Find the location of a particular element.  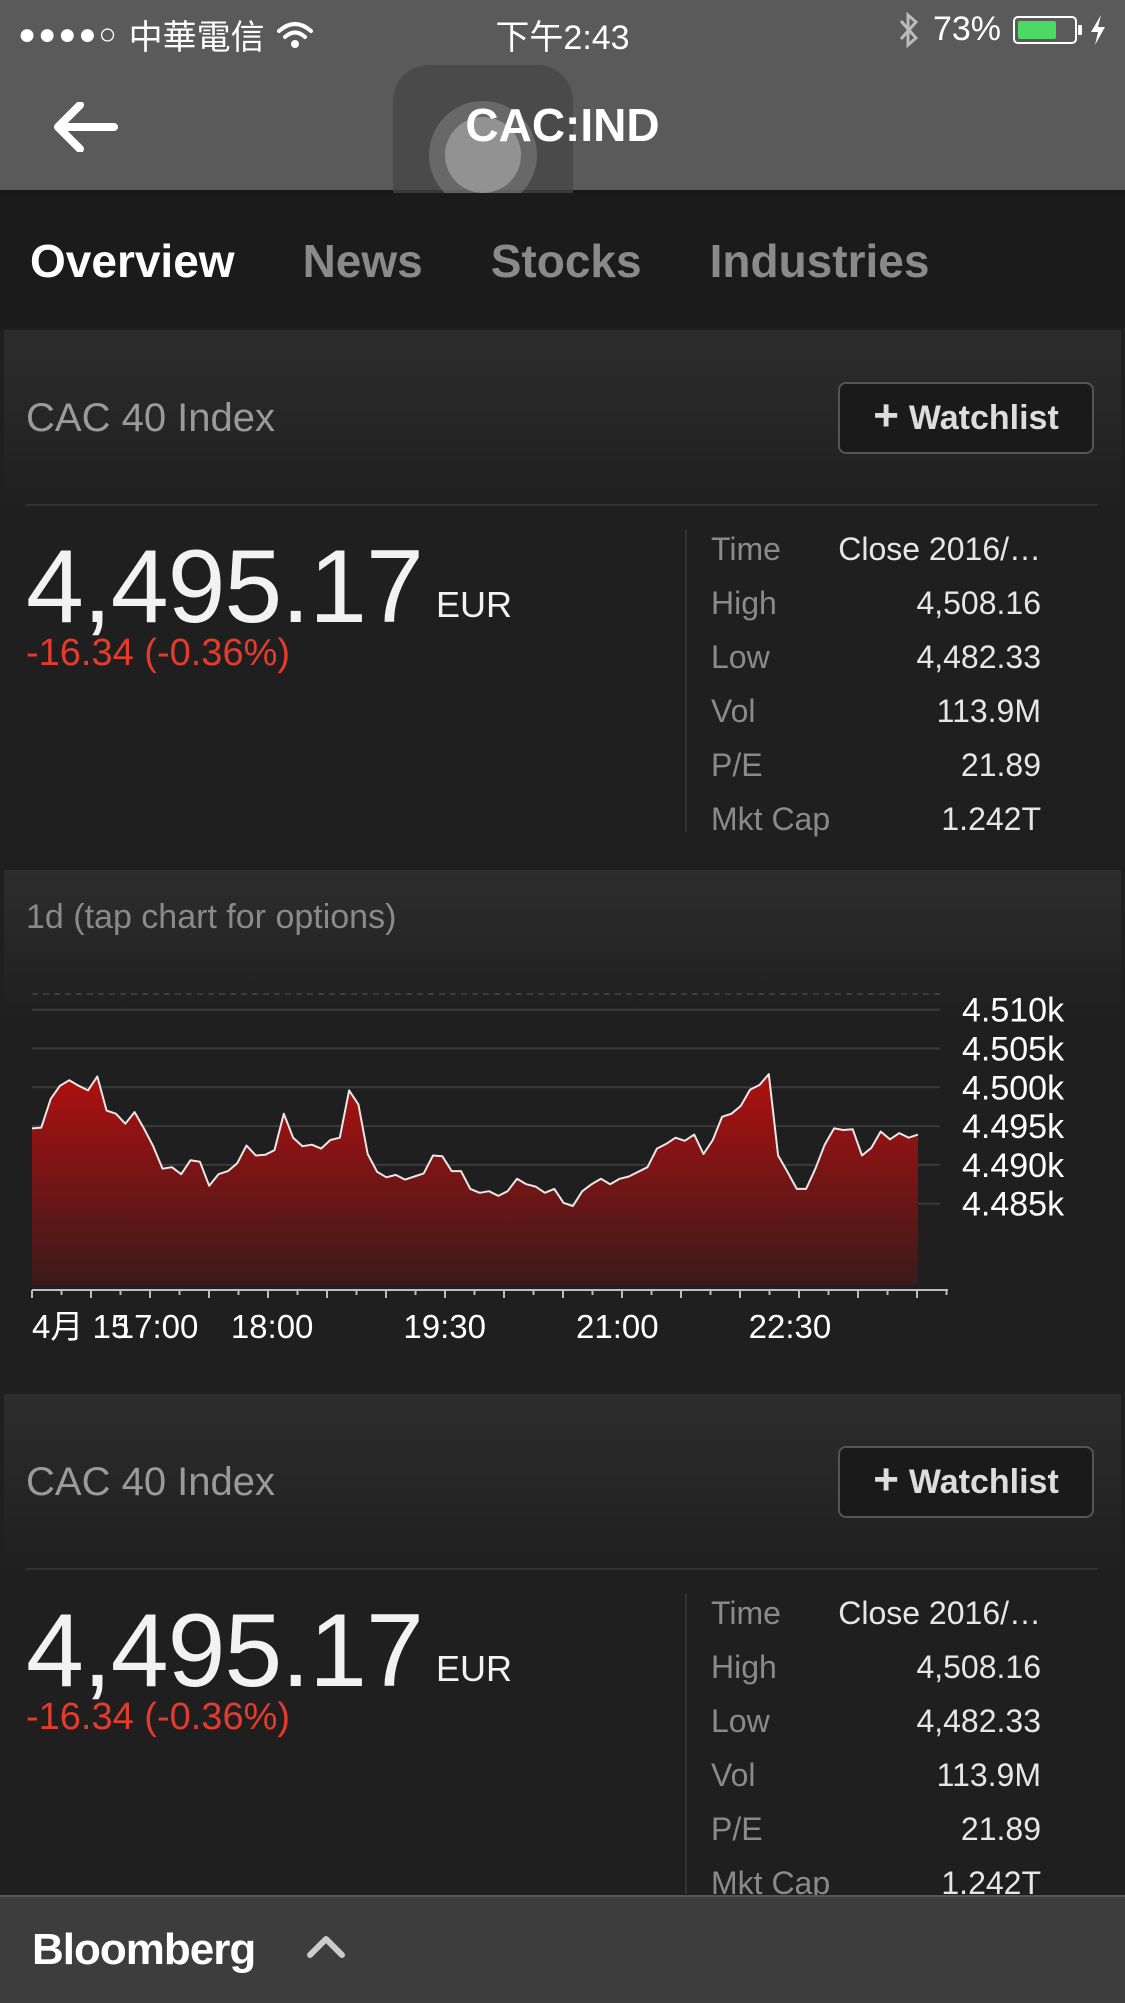

tab-bar: Overview News Stocks Industries is located at coordinates (562, 260).